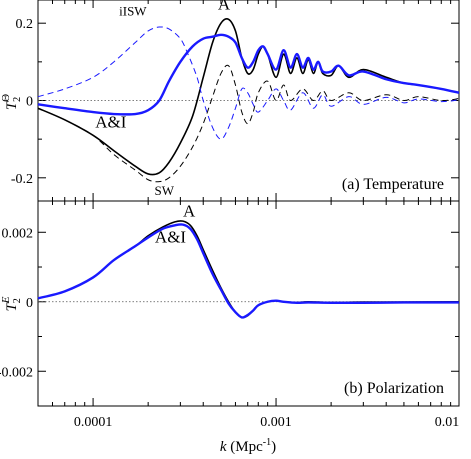  I want to click on temperature-panel-label: (a) Temperature, so click(393, 184).